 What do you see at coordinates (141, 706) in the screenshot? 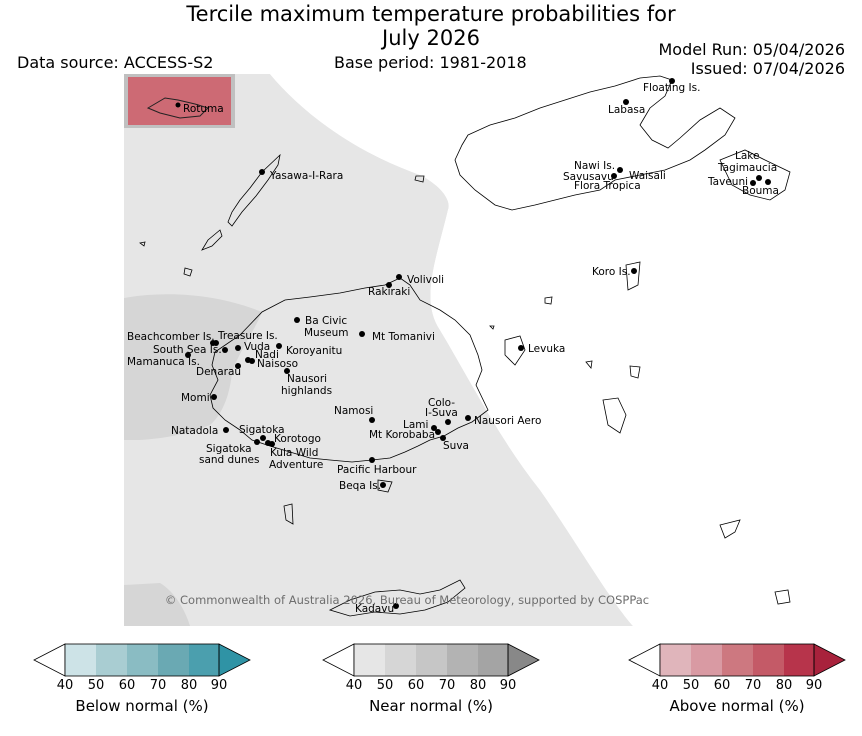
I see `colorbar-label: Below normal (%)` at bounding box center [141, 706].